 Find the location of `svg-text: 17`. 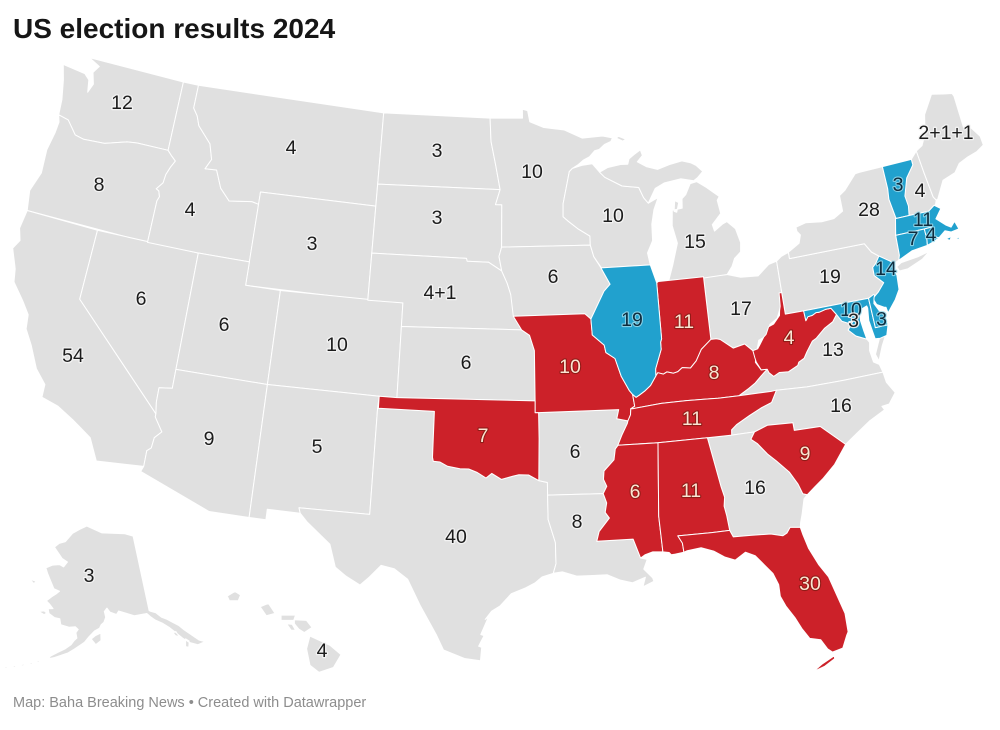

svg-text: 17 is located at coordinates (741, 309).